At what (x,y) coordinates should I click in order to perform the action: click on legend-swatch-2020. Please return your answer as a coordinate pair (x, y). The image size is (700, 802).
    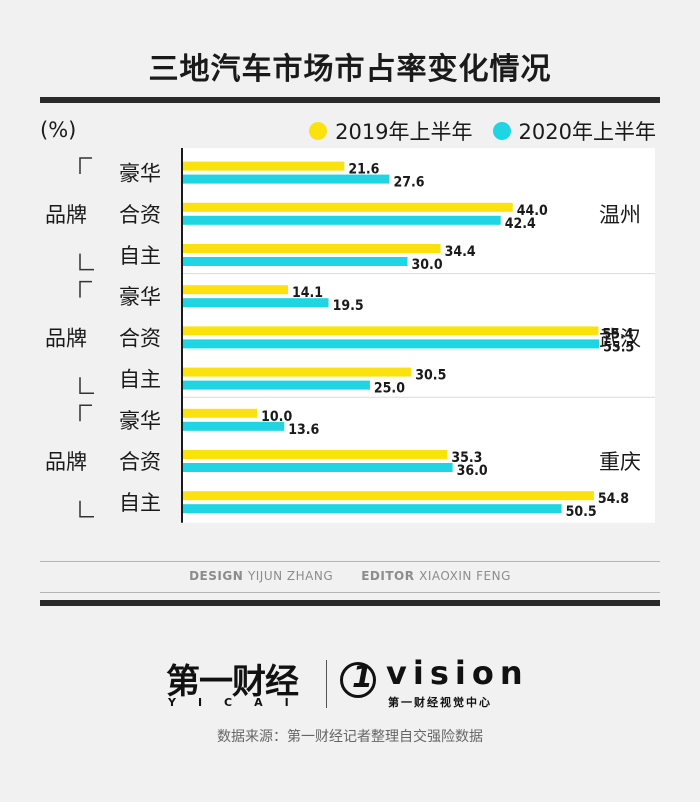
    Looking at the image, I should click on (501, 131).